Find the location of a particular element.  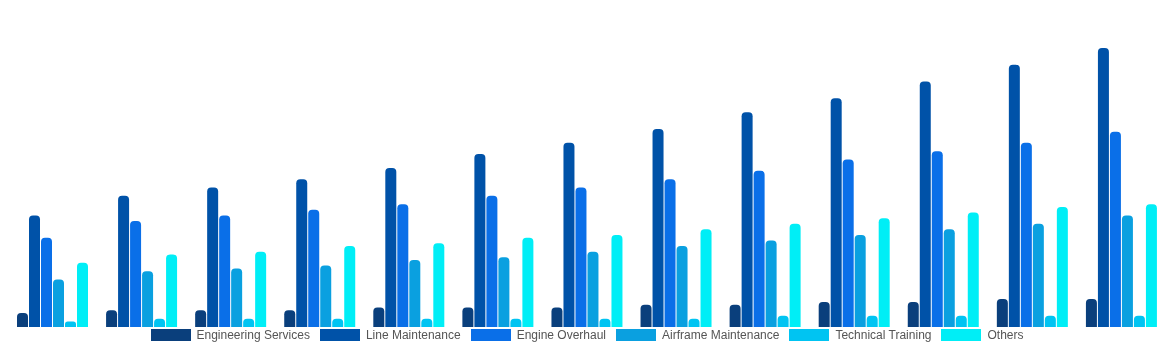

legend-label: Line Maintenance is located at coordinates (413, 335).